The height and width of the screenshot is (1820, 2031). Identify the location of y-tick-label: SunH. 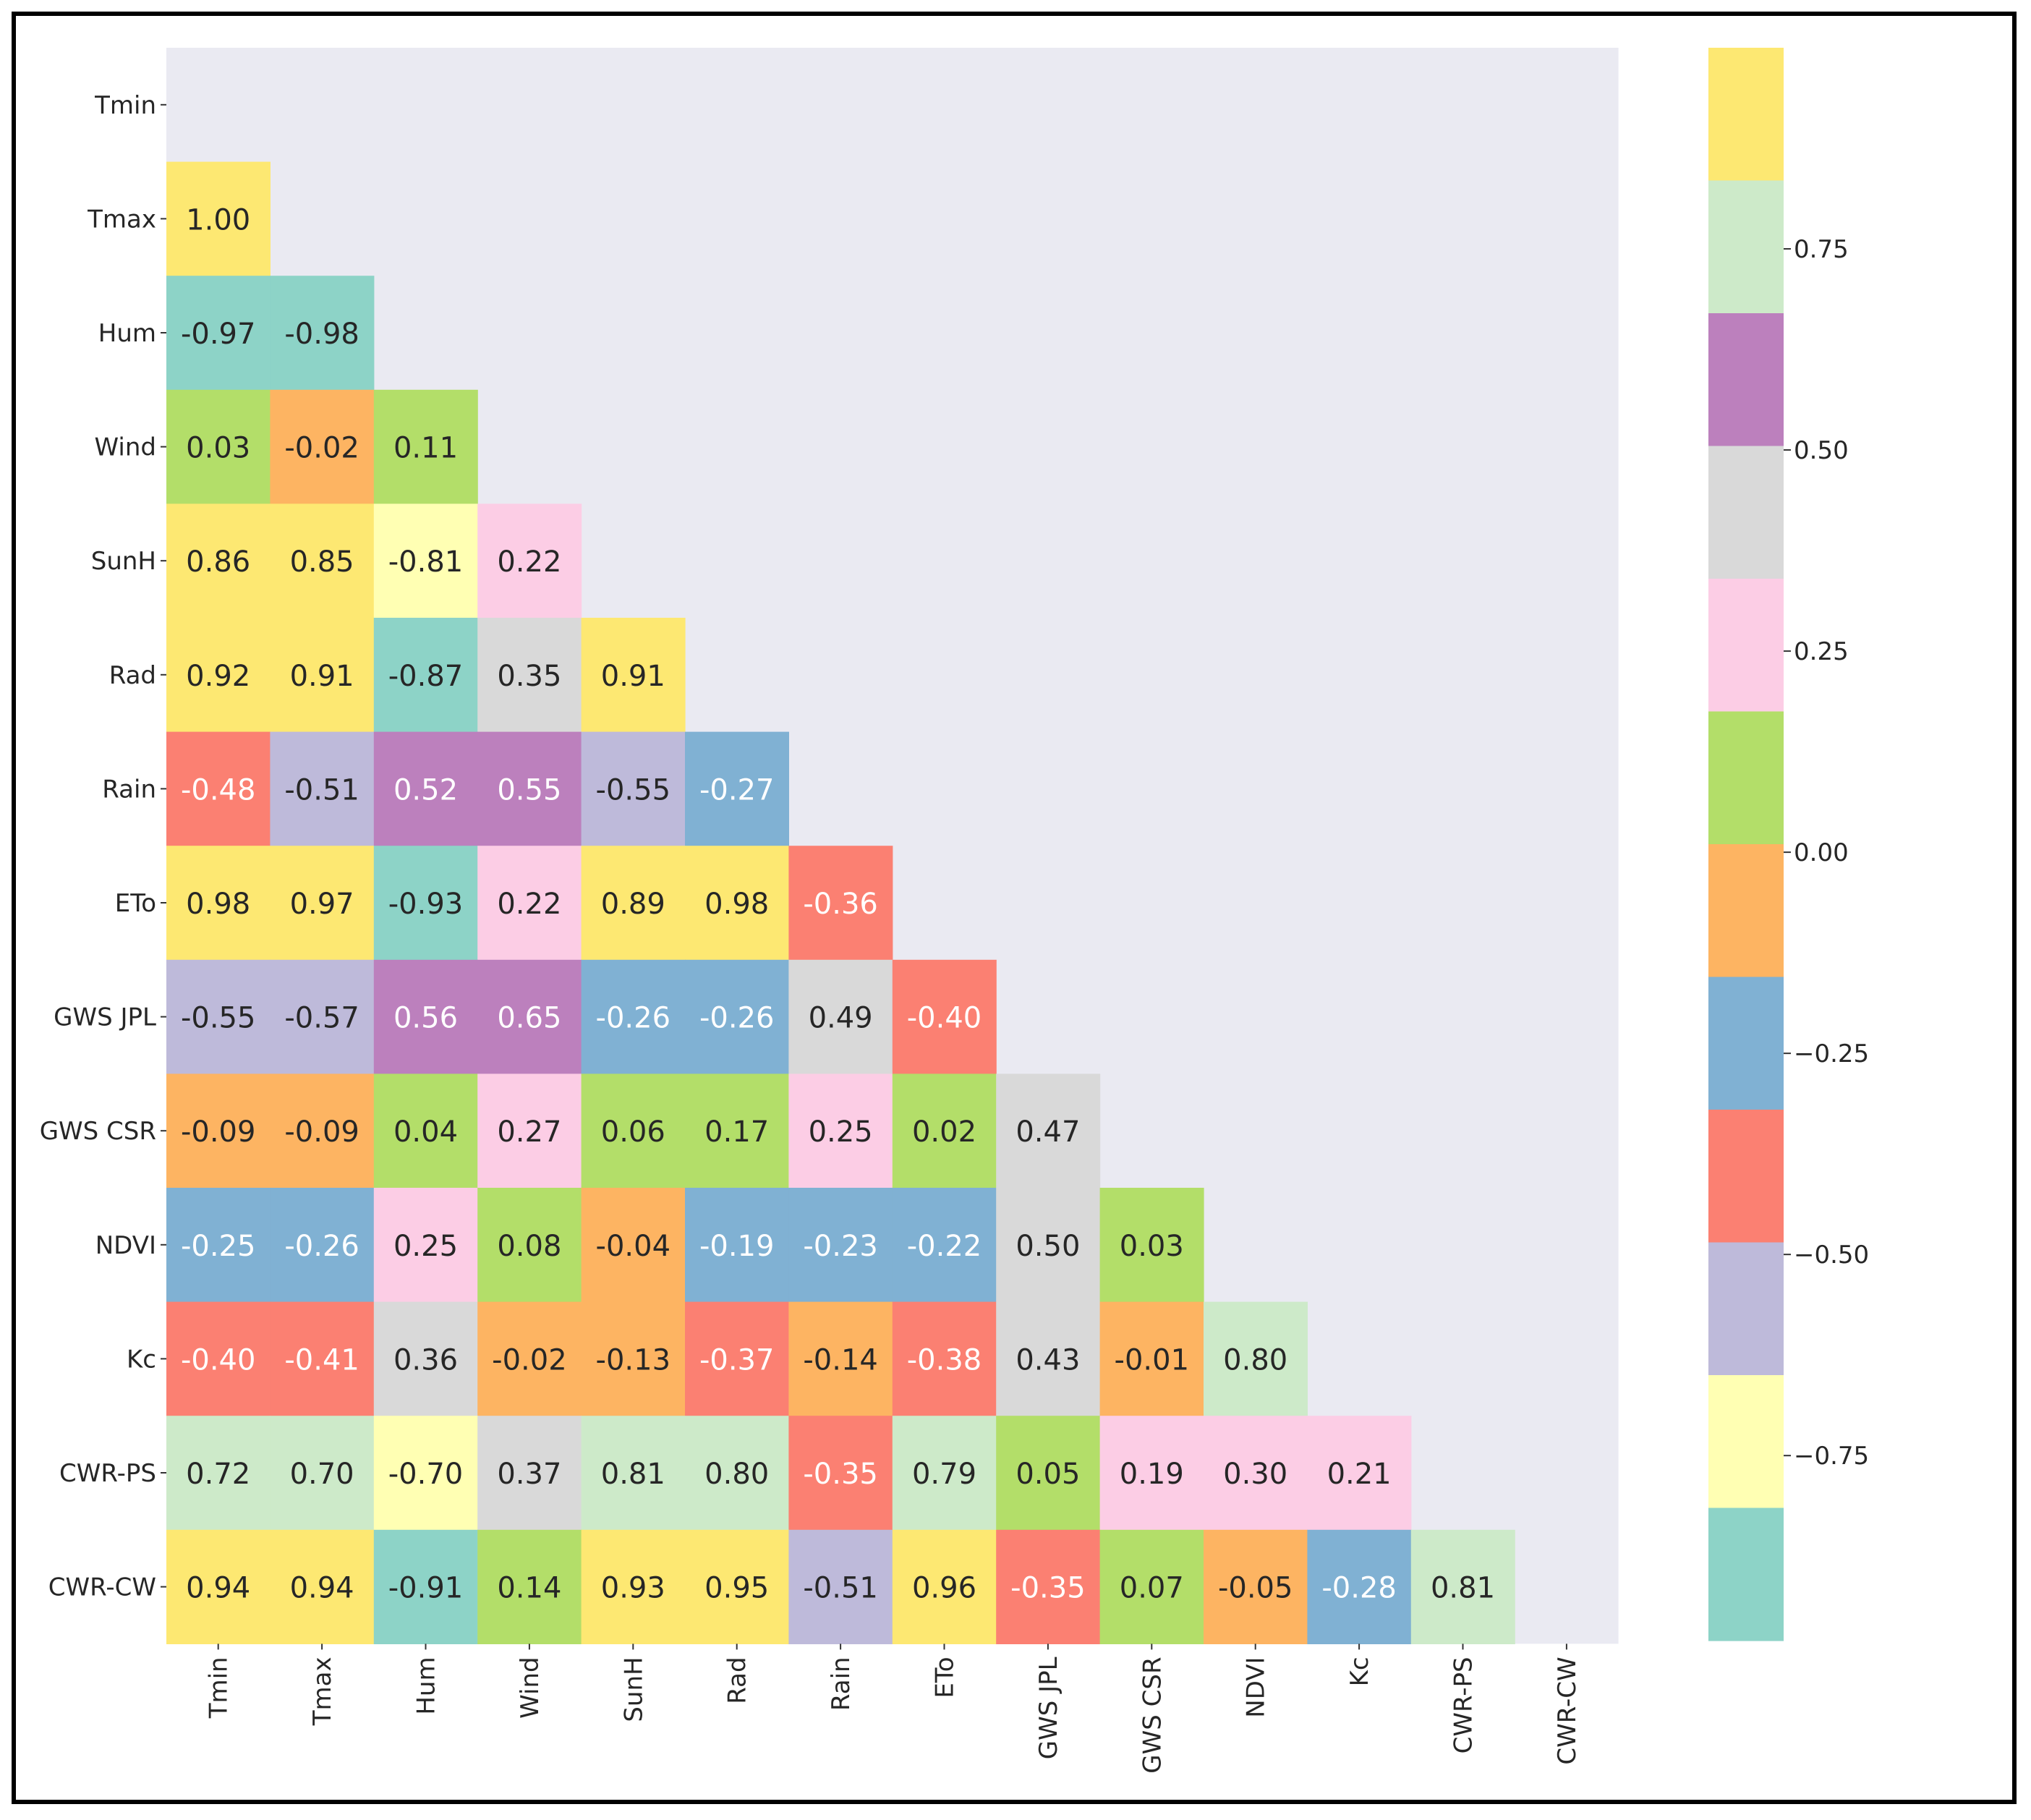
(123, 561).